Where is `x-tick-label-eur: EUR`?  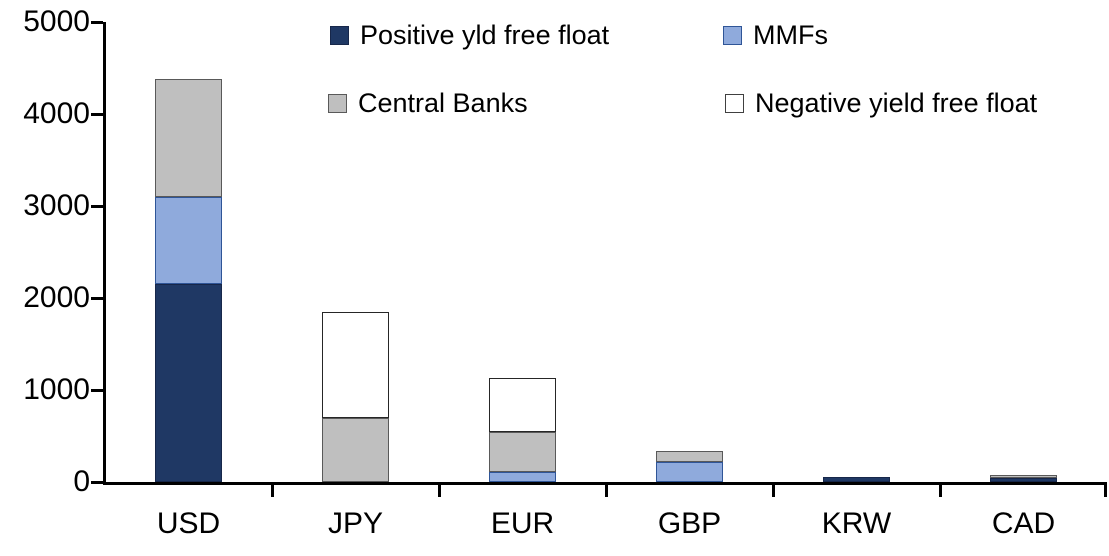 x-tick-label-eur: EUR is located at coordinates (522, 523).